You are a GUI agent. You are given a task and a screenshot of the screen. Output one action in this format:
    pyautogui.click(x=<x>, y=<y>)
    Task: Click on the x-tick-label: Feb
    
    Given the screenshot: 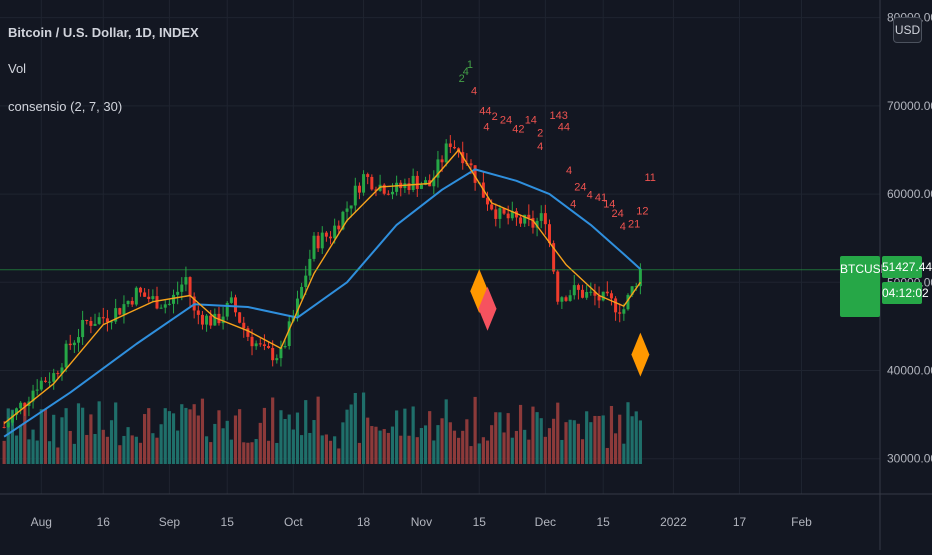 What is the action you would take?
    pyautogui.click(x=801, y=522)
    